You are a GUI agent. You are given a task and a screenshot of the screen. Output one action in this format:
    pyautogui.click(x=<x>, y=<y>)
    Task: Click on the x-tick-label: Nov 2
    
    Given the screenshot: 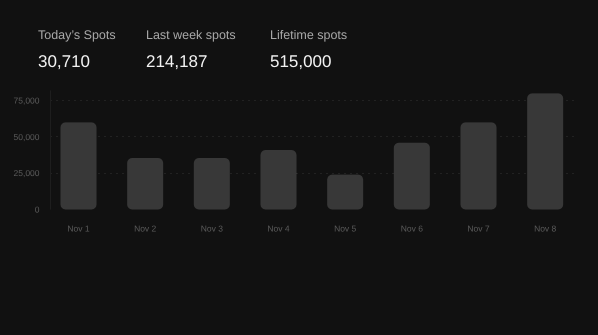 What is the action you would take?
    pyautogui.click(x=145, y=229)
    